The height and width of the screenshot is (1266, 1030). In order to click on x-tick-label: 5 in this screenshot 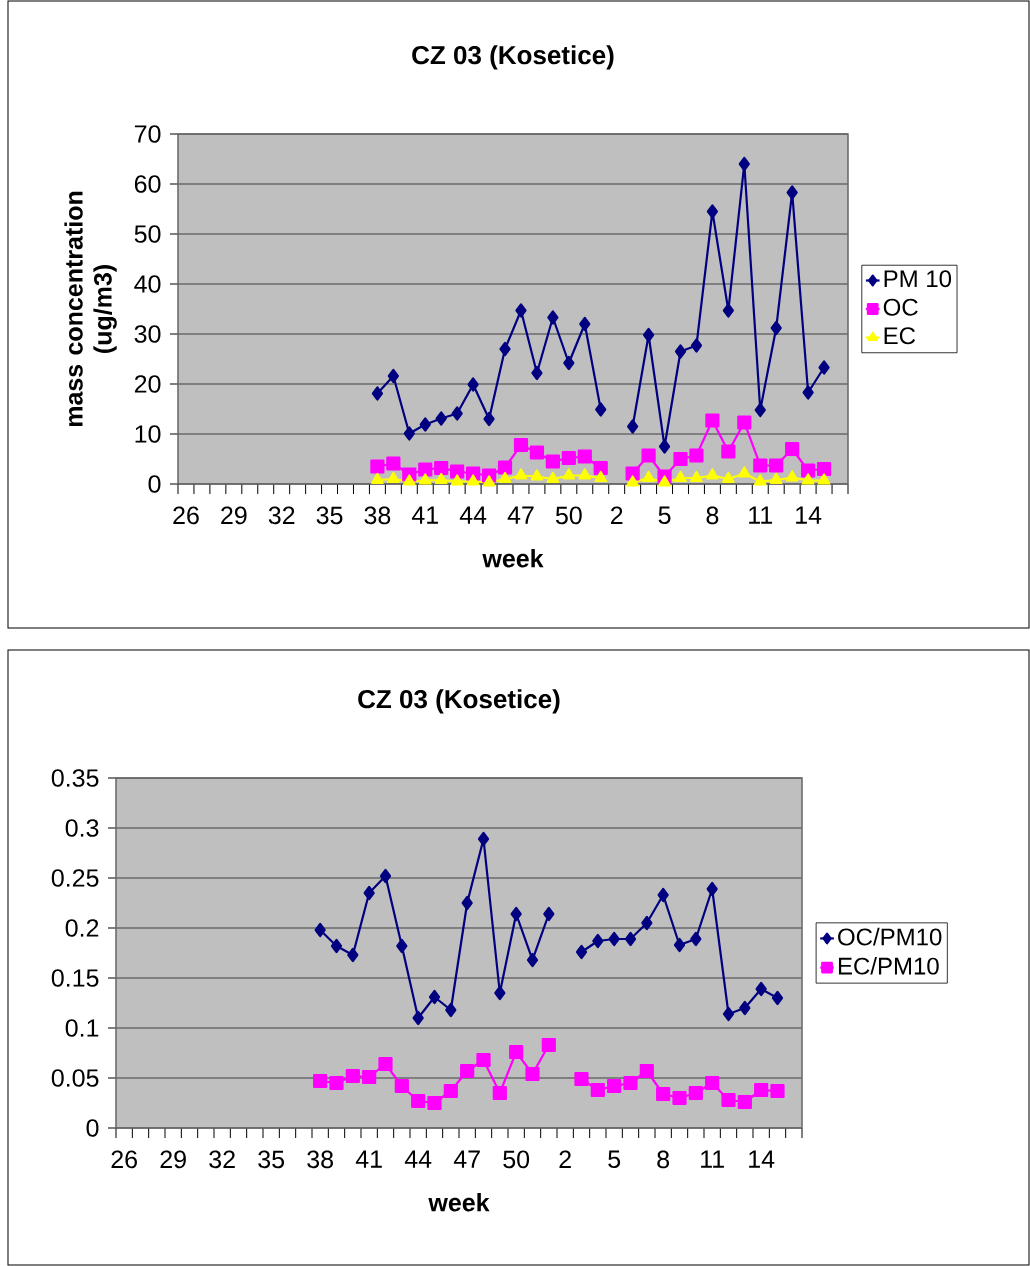, I will do `click(614, 1159)`.